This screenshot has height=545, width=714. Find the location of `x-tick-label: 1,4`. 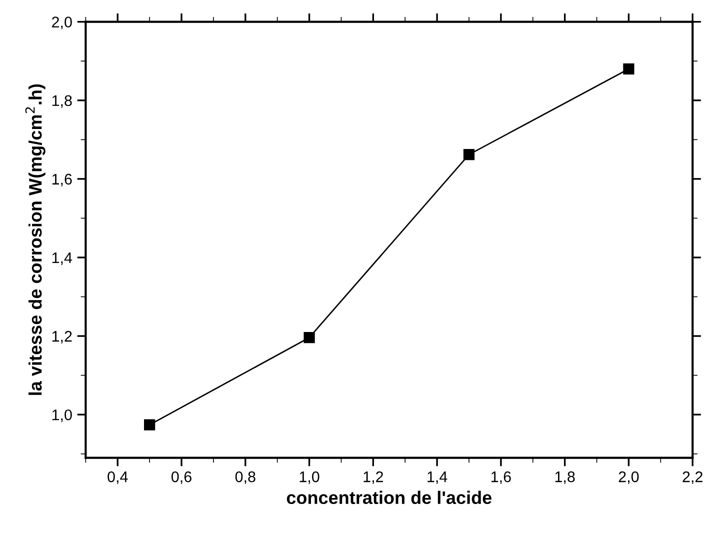

x-tick-label: 1,4 is located at coordinates (438, 478).